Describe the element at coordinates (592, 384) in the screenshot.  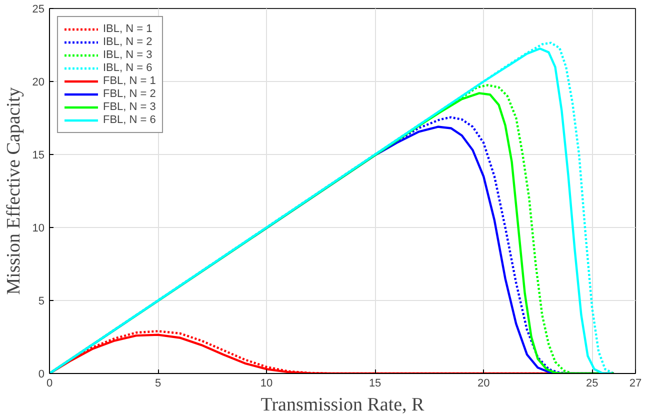
I see `x-tick-label: 25` at that location.